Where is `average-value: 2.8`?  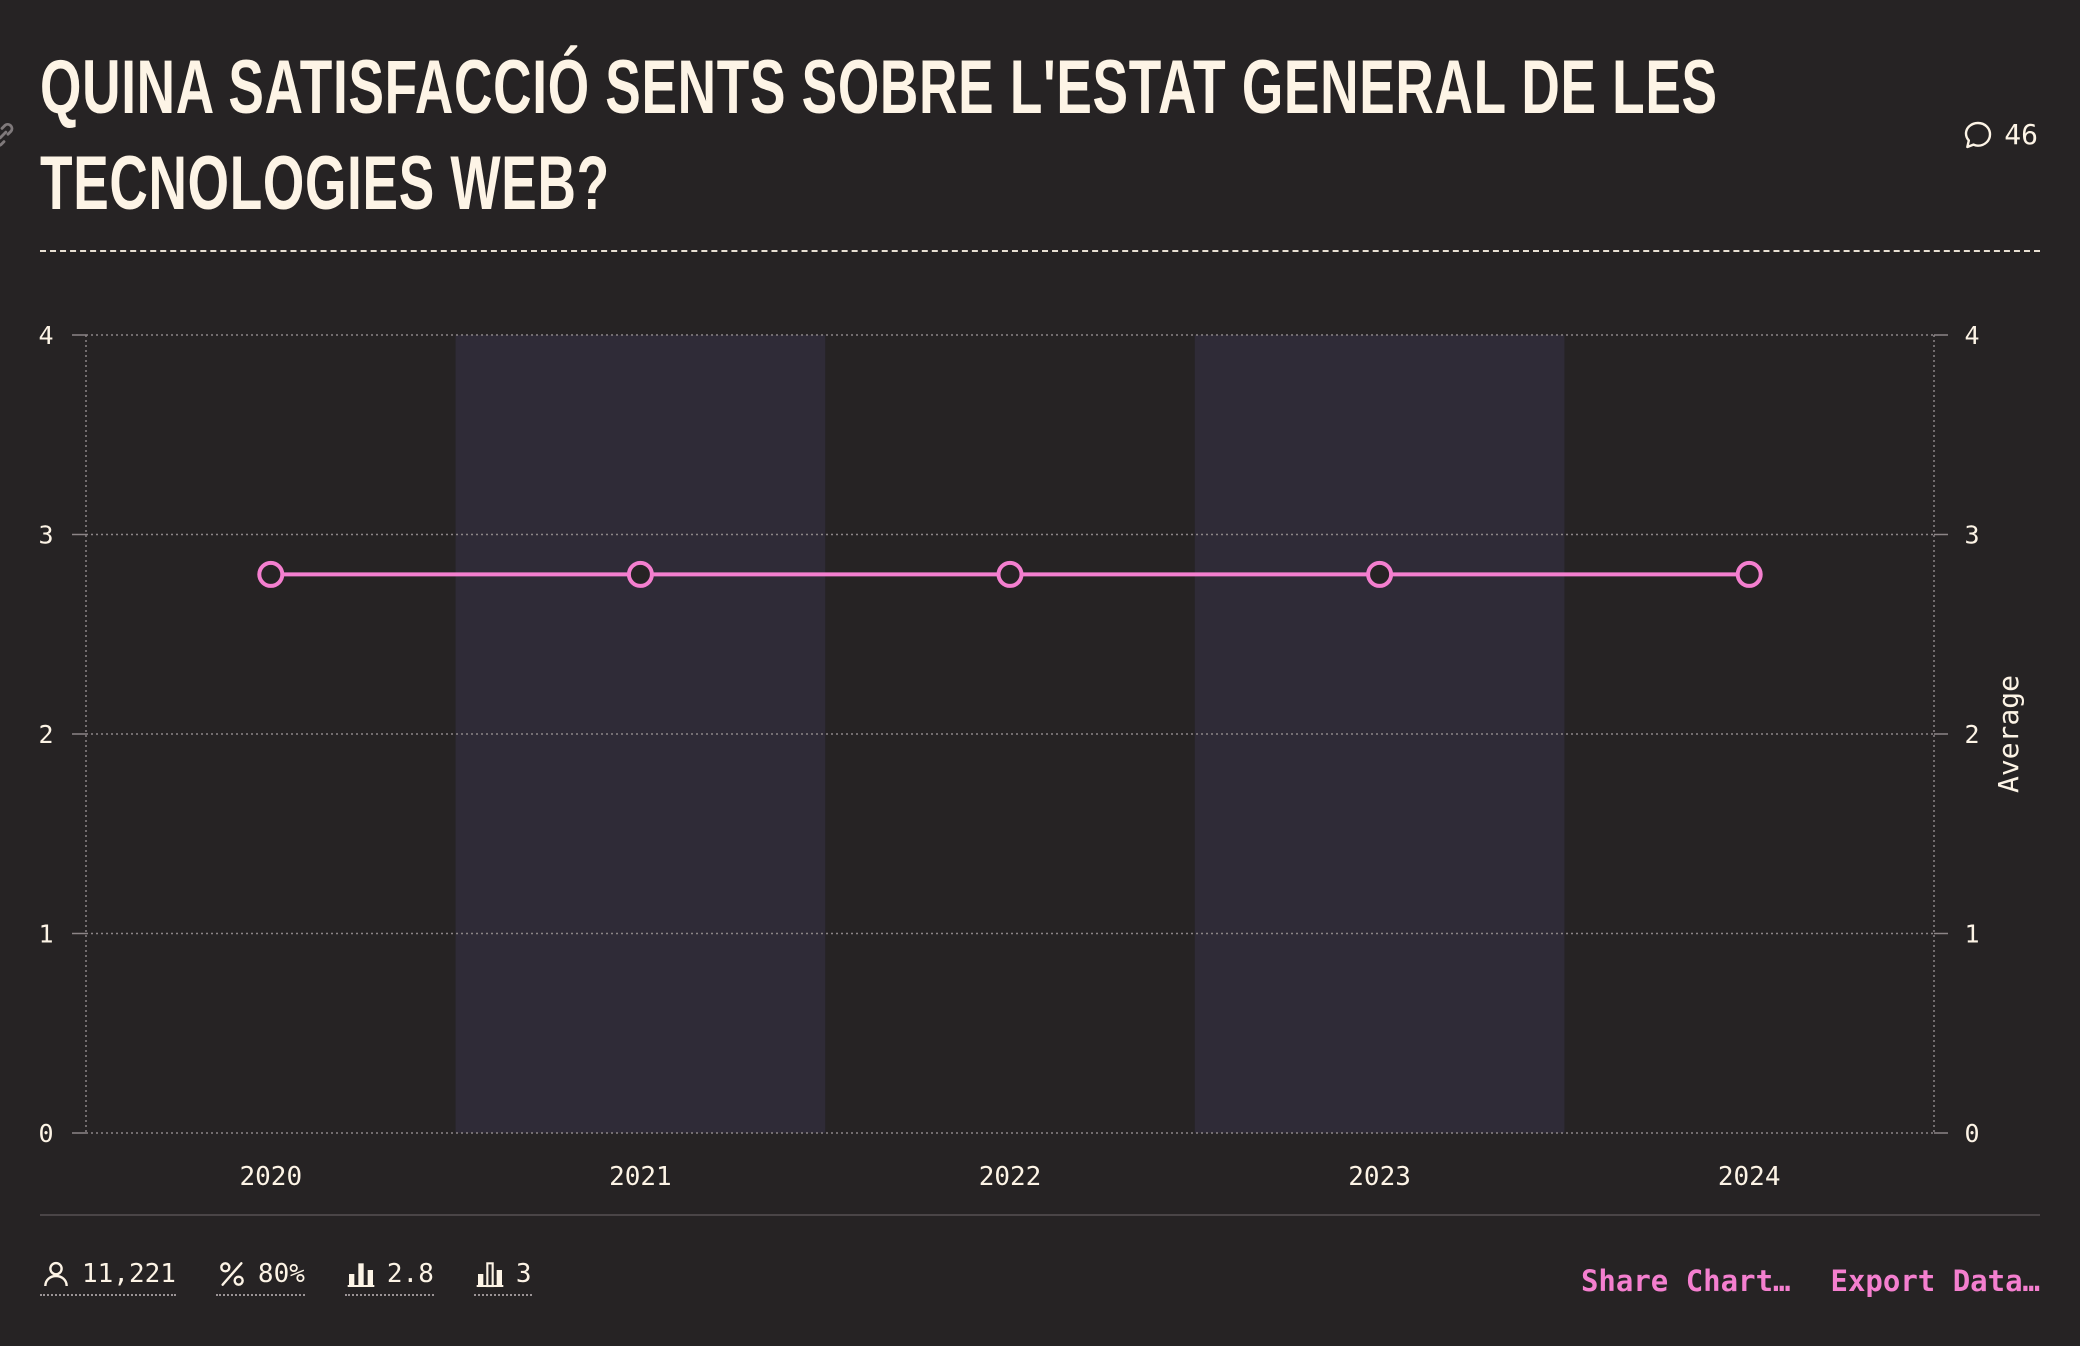 average-value: 2.8 is located at coordinates (410, 1274).